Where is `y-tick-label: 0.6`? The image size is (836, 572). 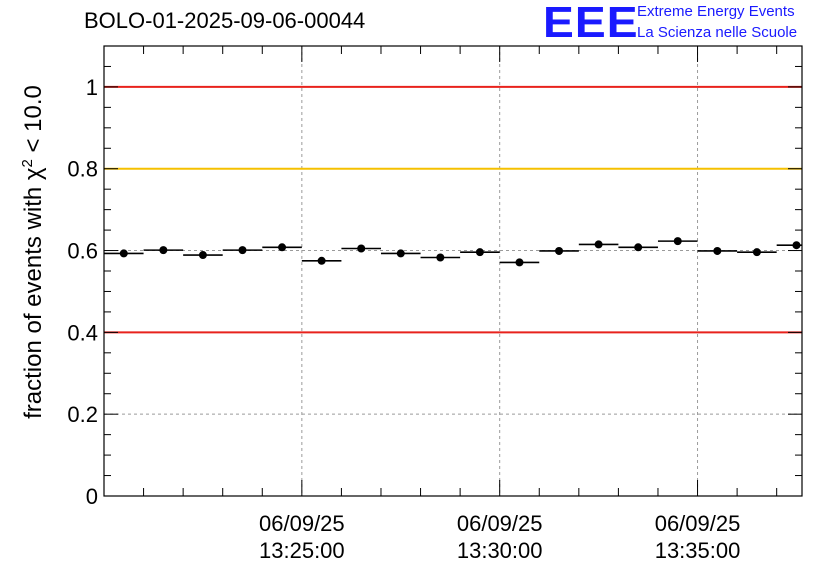 y-tick-label: 0.6 is located at coordinates (82, 251).